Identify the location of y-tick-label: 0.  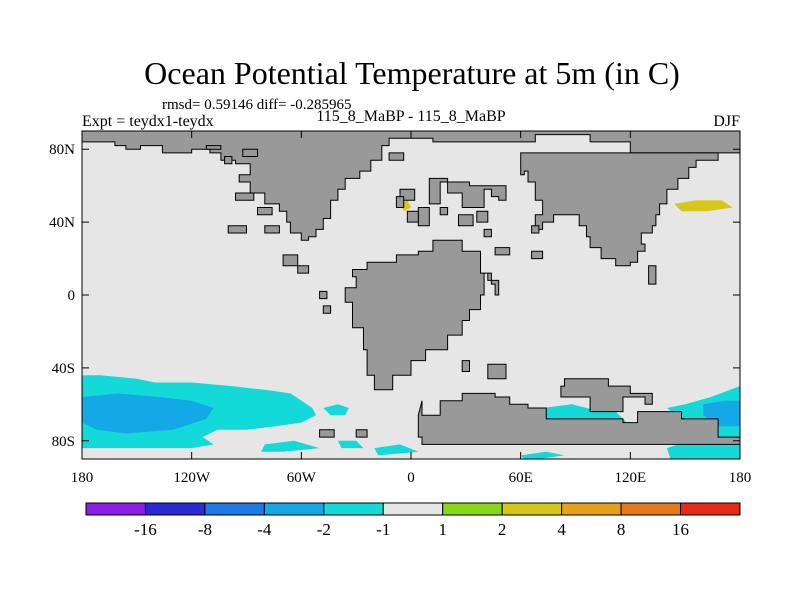
(72, 296).